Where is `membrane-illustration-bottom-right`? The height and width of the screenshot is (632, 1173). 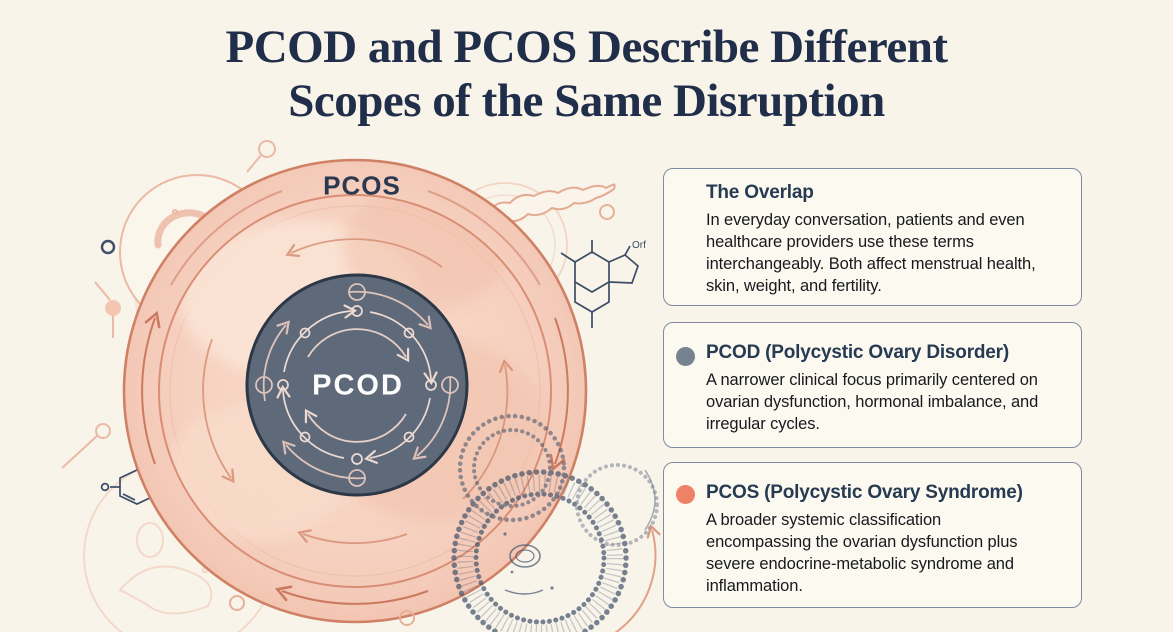
membrane-illustration-bottom-right is located at coordinates (555, 522).